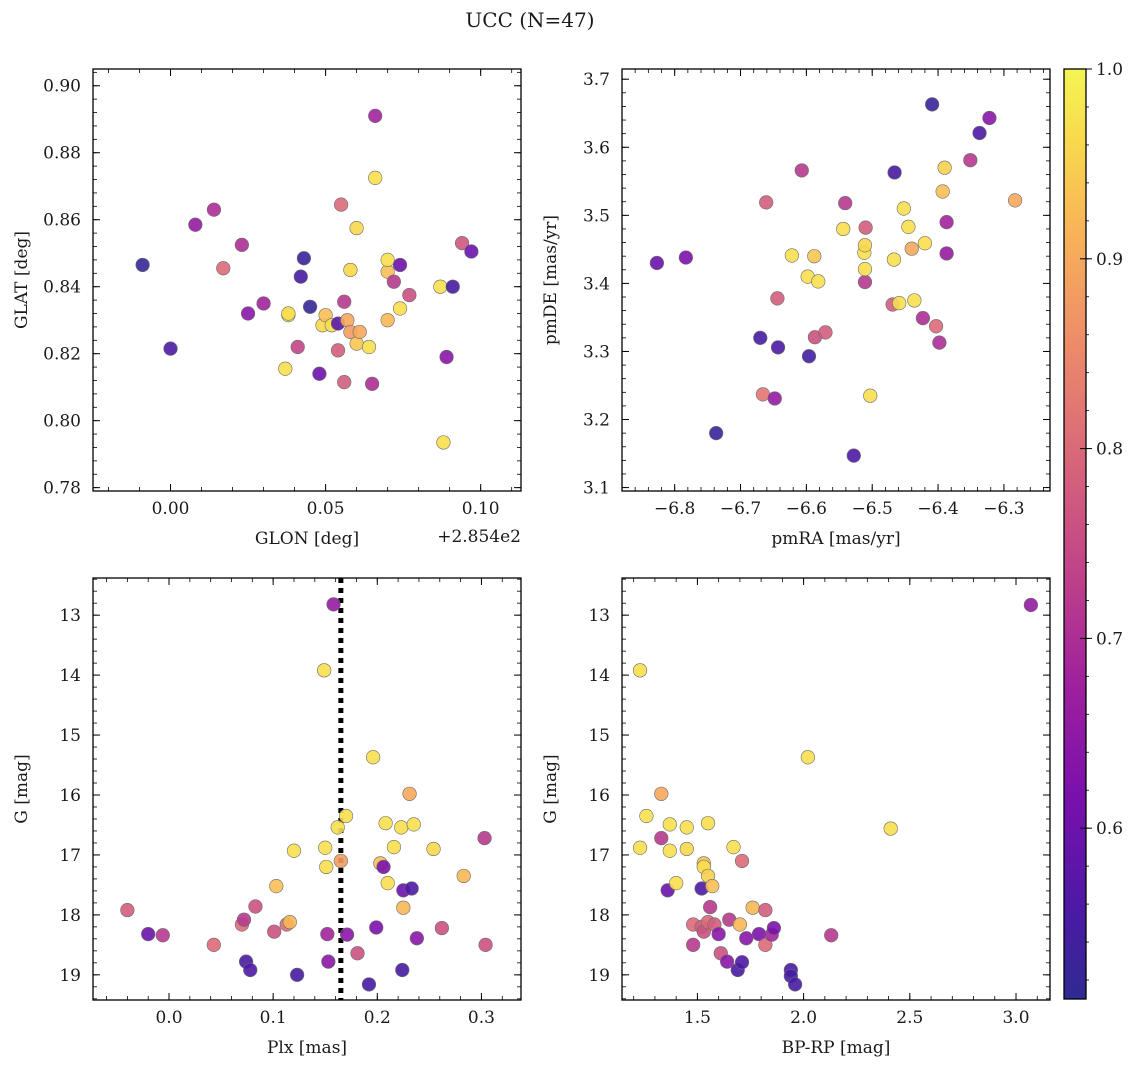  Describe the element at coordinates (697, 1018) in the screenshot. I see `x-tick-label: 1.5` at that location.